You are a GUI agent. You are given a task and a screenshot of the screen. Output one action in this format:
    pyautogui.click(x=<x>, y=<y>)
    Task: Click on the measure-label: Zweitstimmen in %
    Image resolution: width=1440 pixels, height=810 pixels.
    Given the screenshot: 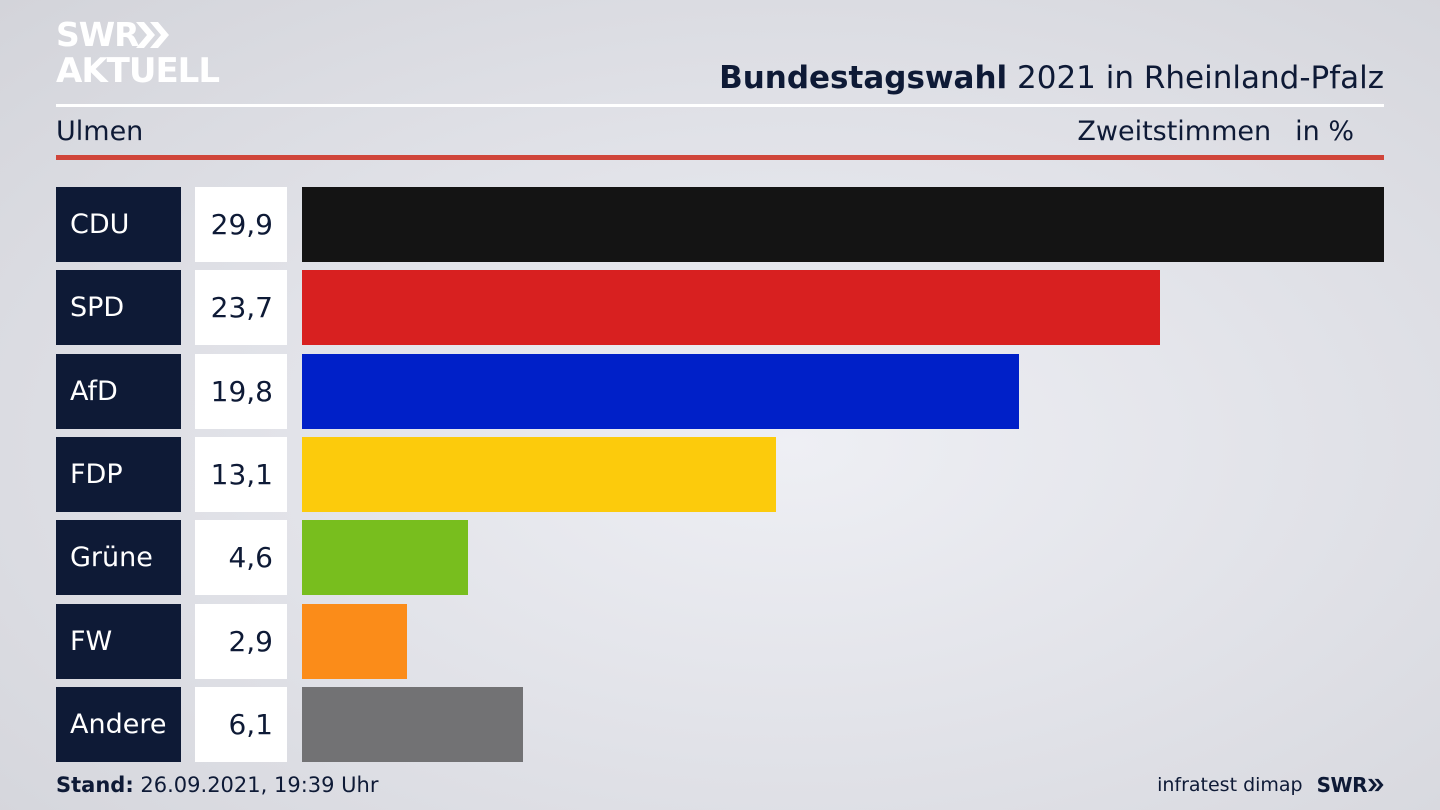 What is the action you would take?
    pyautogui.click(x=1215, y=132)
    